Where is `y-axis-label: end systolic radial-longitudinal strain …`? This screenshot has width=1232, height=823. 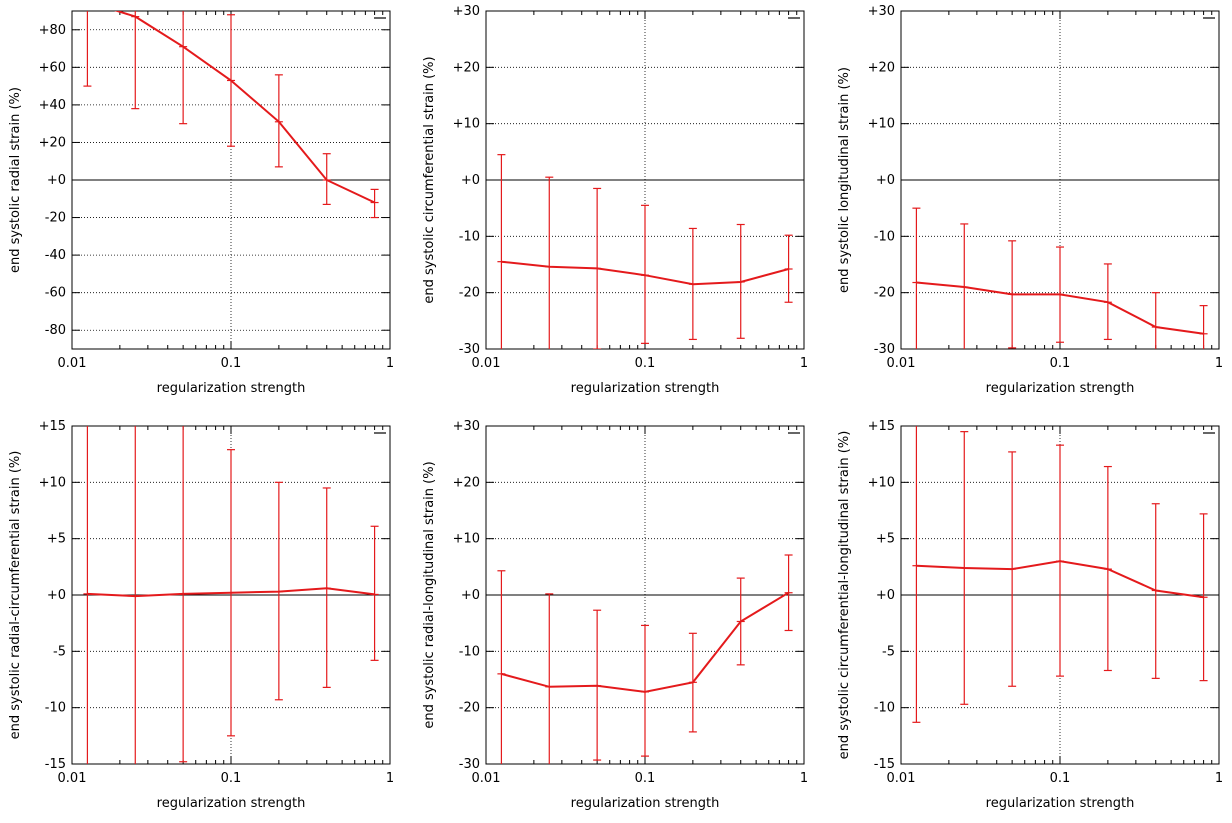
y-axis-label: end systolic radial-longitudinal strain … is located at coordinates (429, 594).